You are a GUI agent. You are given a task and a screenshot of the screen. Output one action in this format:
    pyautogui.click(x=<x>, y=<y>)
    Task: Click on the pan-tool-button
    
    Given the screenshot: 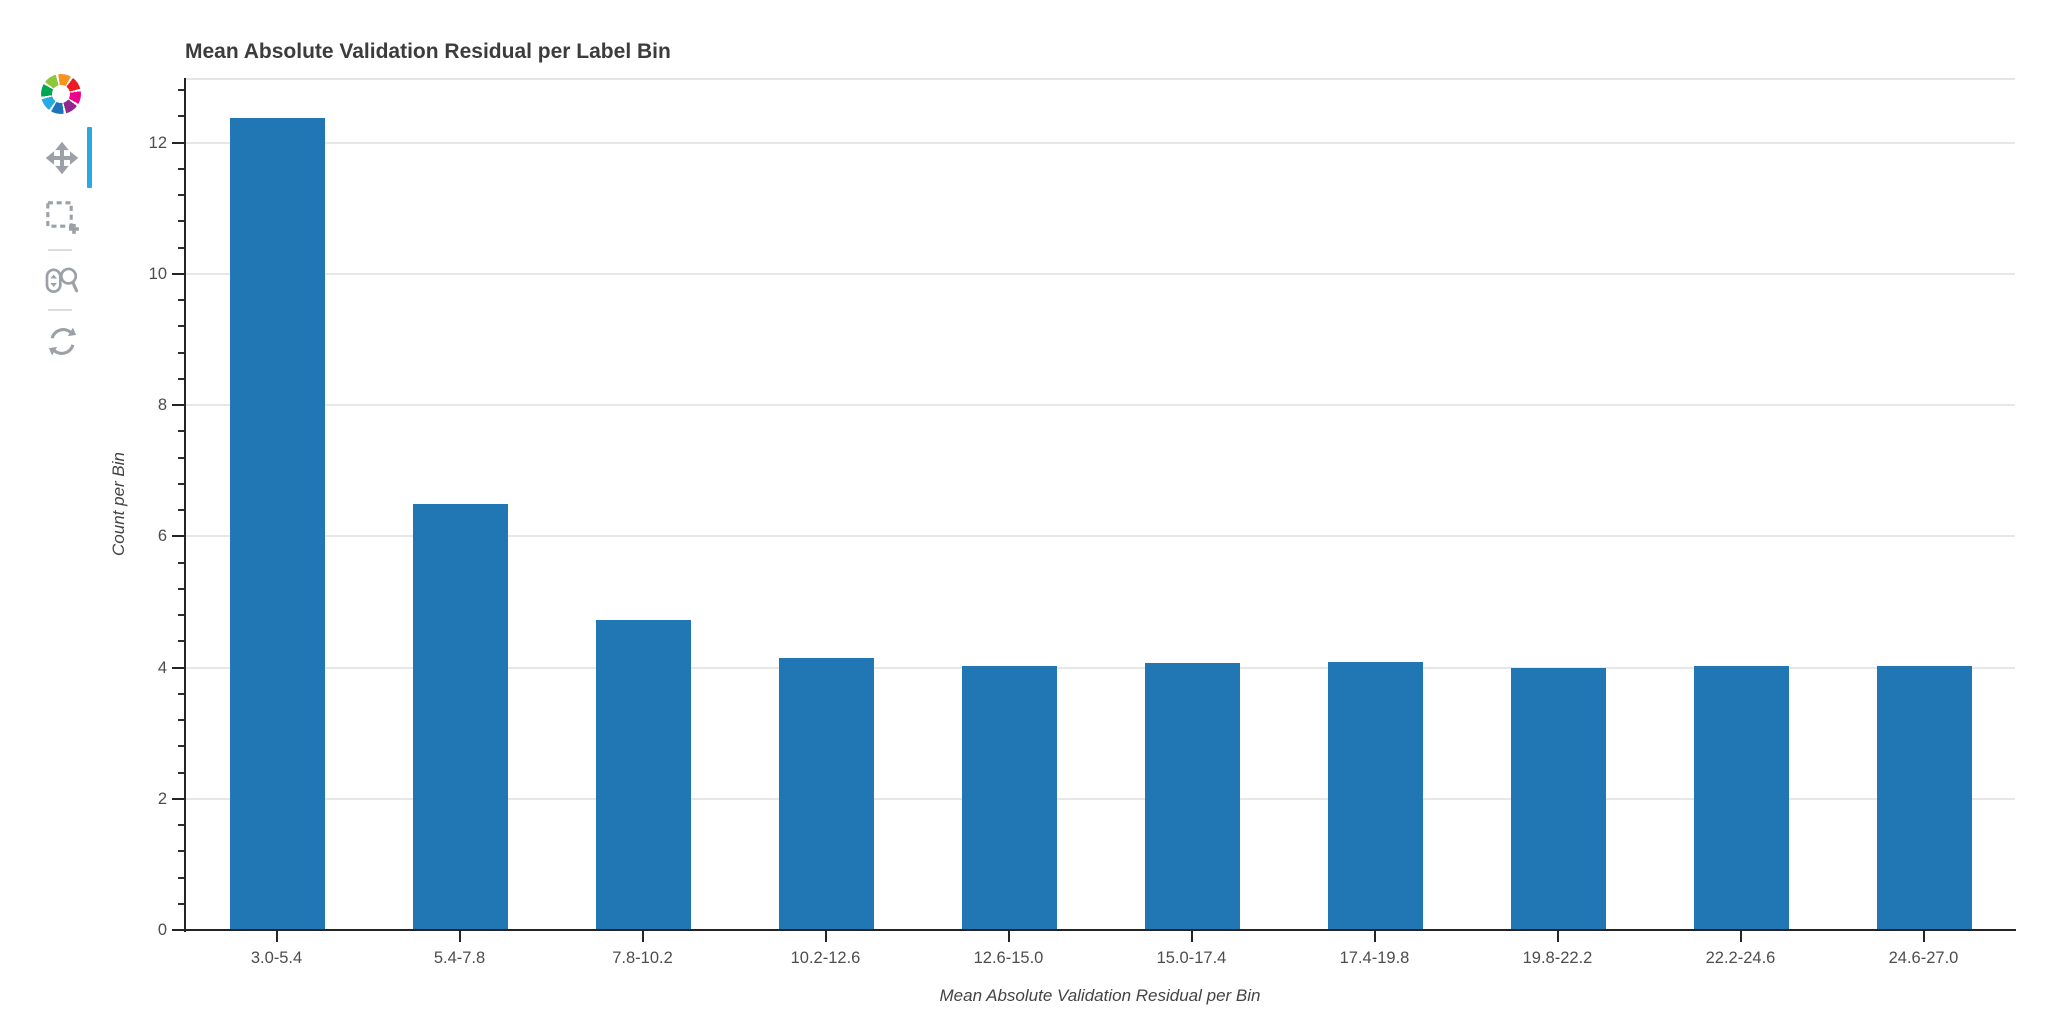 What is the action you would take?
    pyautogui.click(x=62, y=158)
    